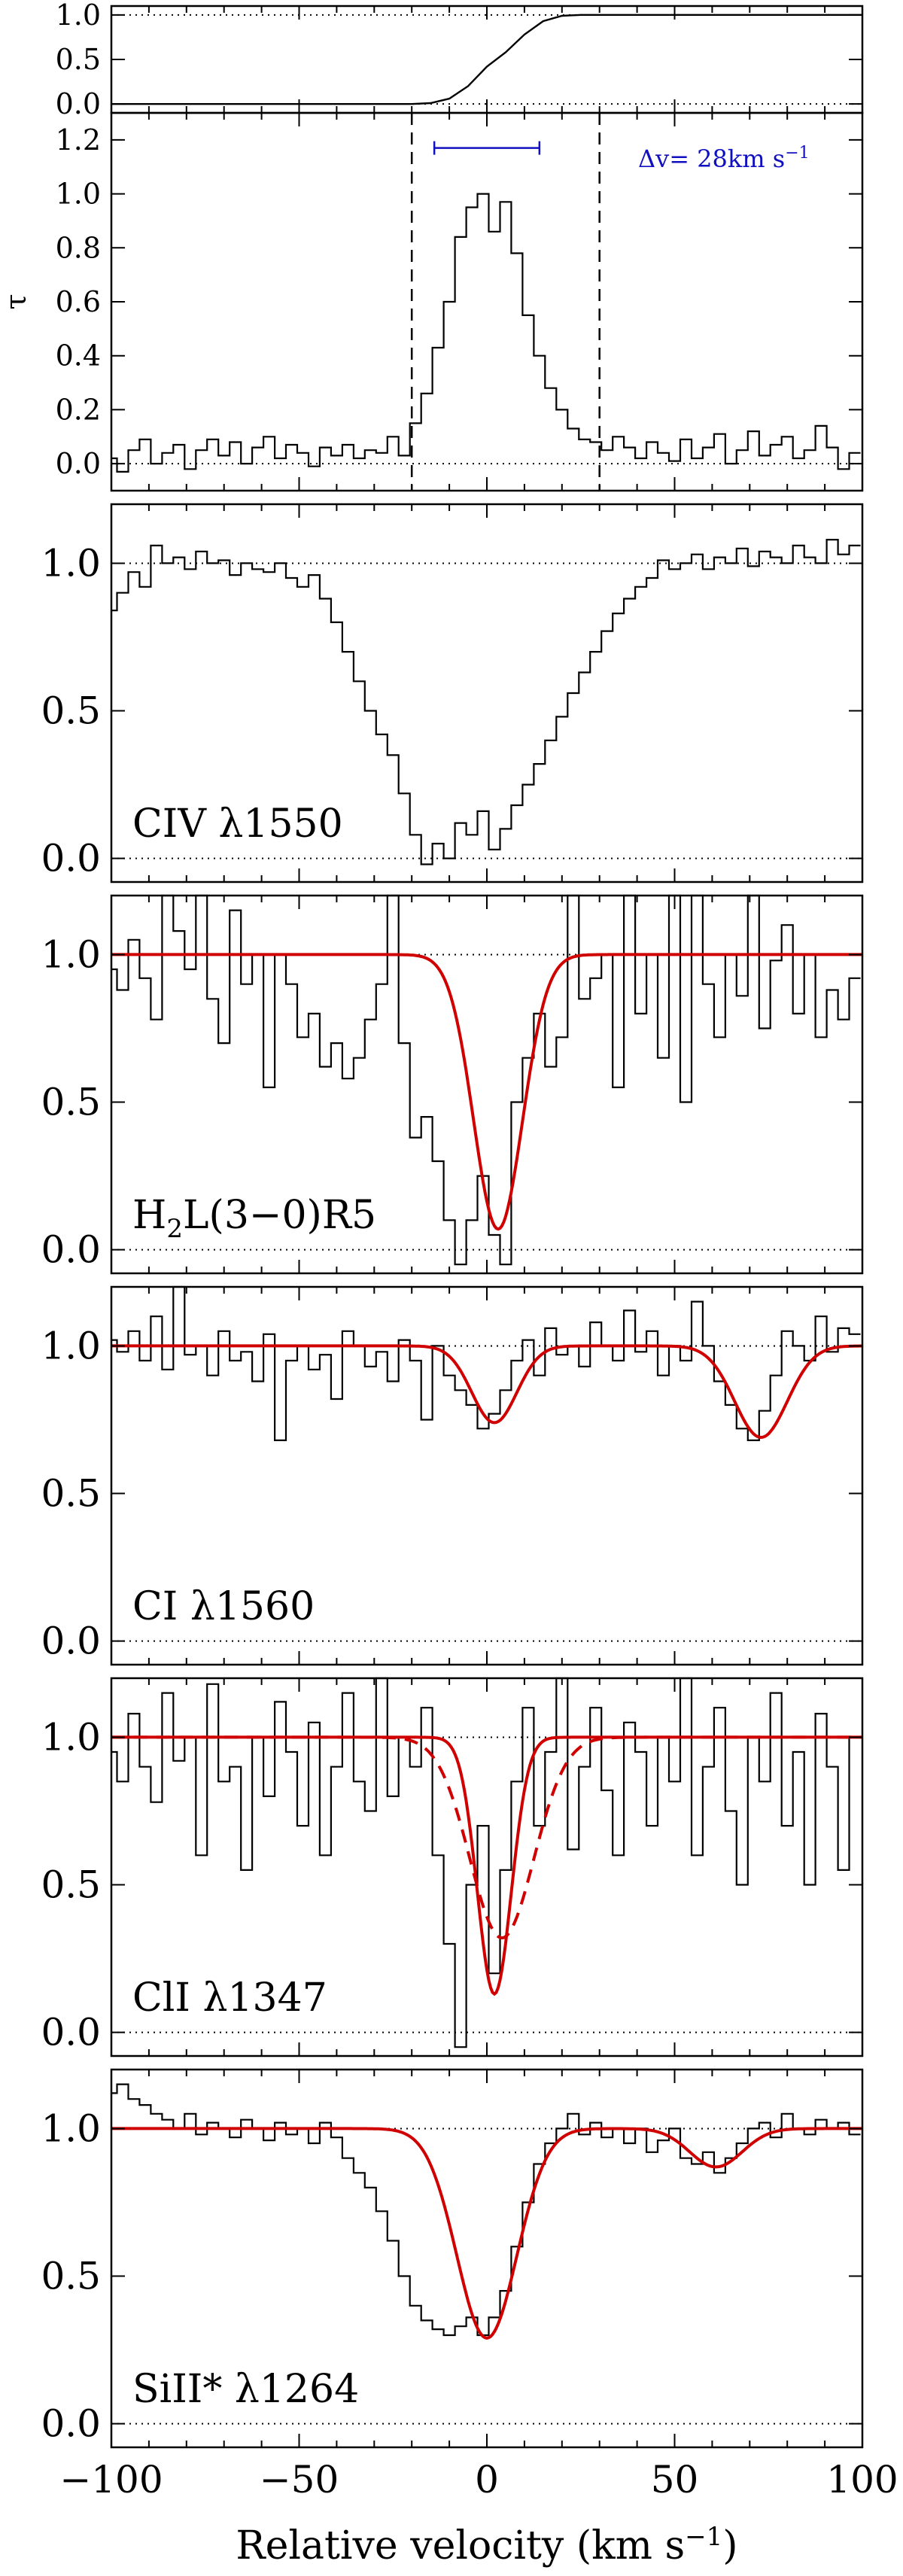  I want to click on x-tick-label: 50, so click(675, 2479).